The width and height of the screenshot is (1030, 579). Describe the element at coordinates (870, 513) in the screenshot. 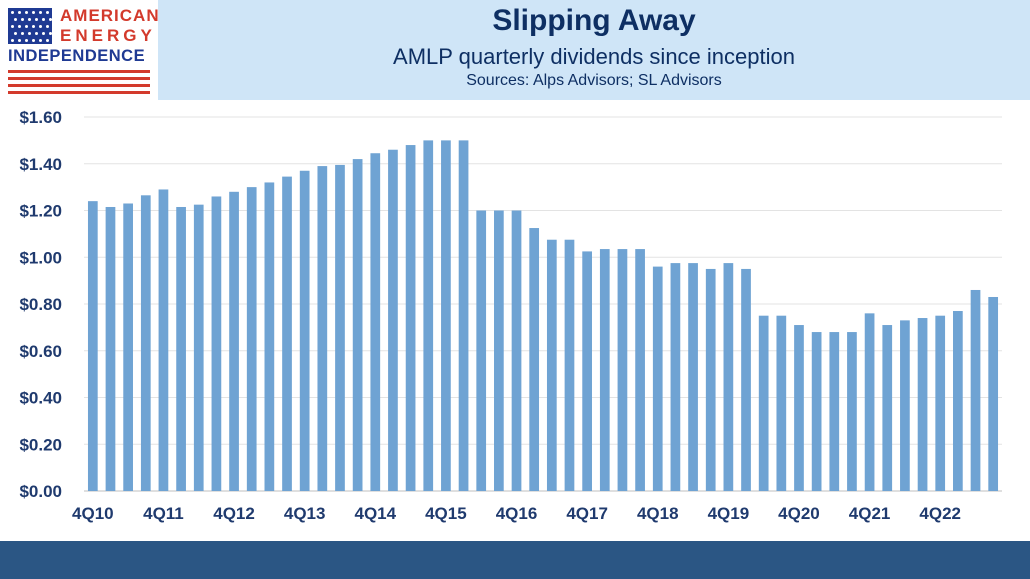

I see `x-tick-label: 4Q21` at that location.